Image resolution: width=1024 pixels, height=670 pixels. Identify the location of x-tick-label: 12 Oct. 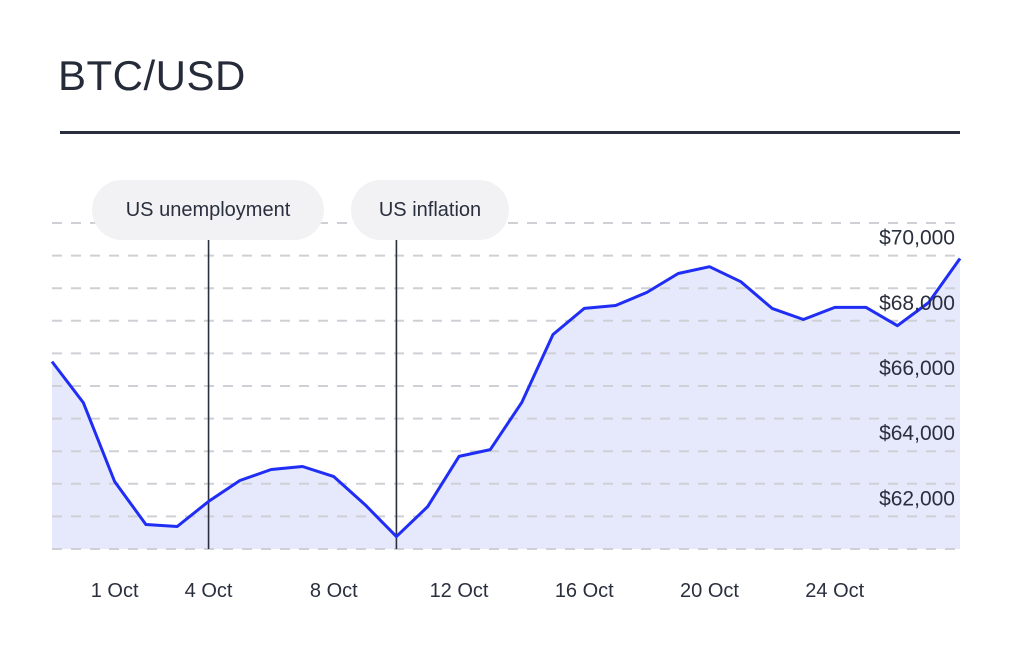
(459, 591).